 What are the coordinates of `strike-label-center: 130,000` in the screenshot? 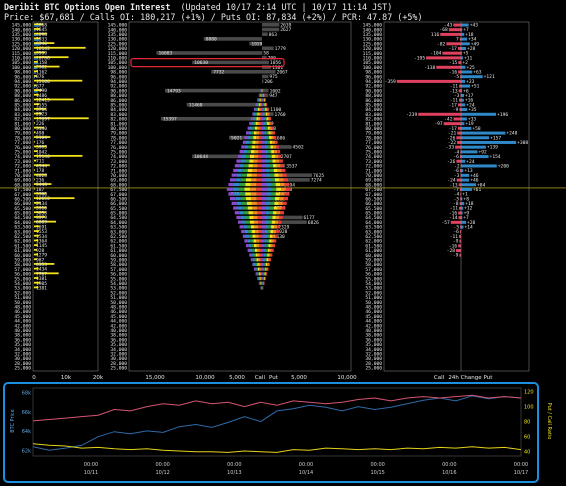 It's located at (118, 40).